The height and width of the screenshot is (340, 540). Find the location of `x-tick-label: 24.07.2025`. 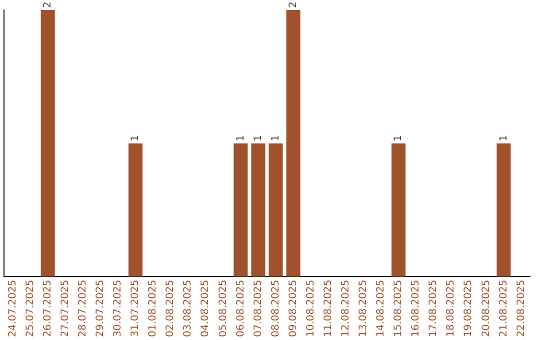

x-tick-label: 24.07.2025 is located at coordinates (12, 309).